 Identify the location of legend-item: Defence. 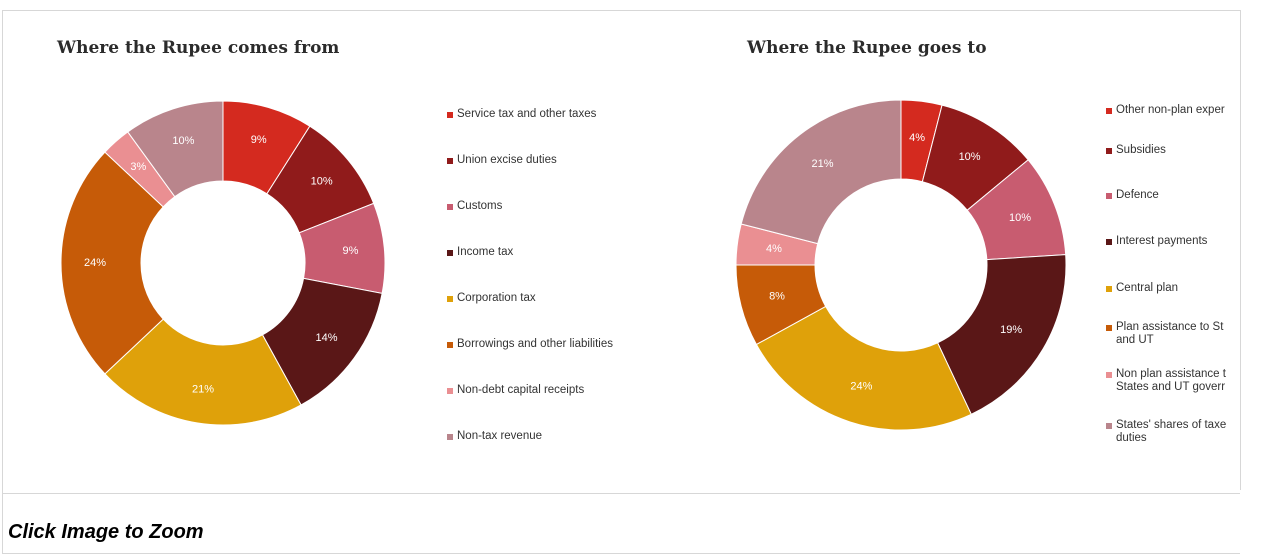
(1170, 195).